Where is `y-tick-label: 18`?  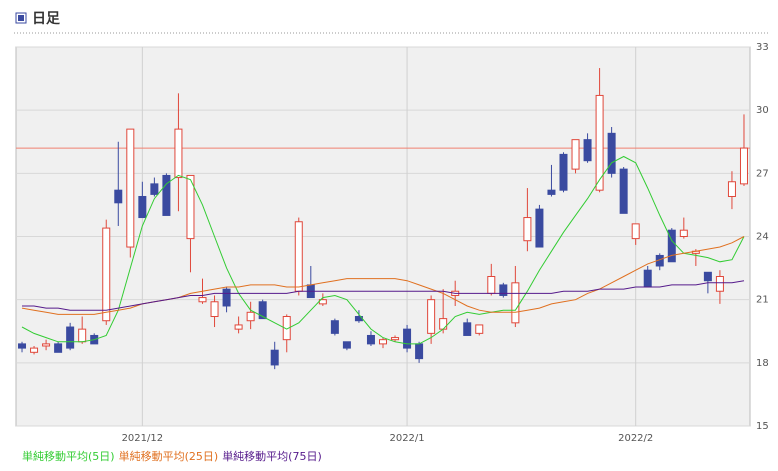
y-tick-label: 18 is located at coordinates (762, 363).